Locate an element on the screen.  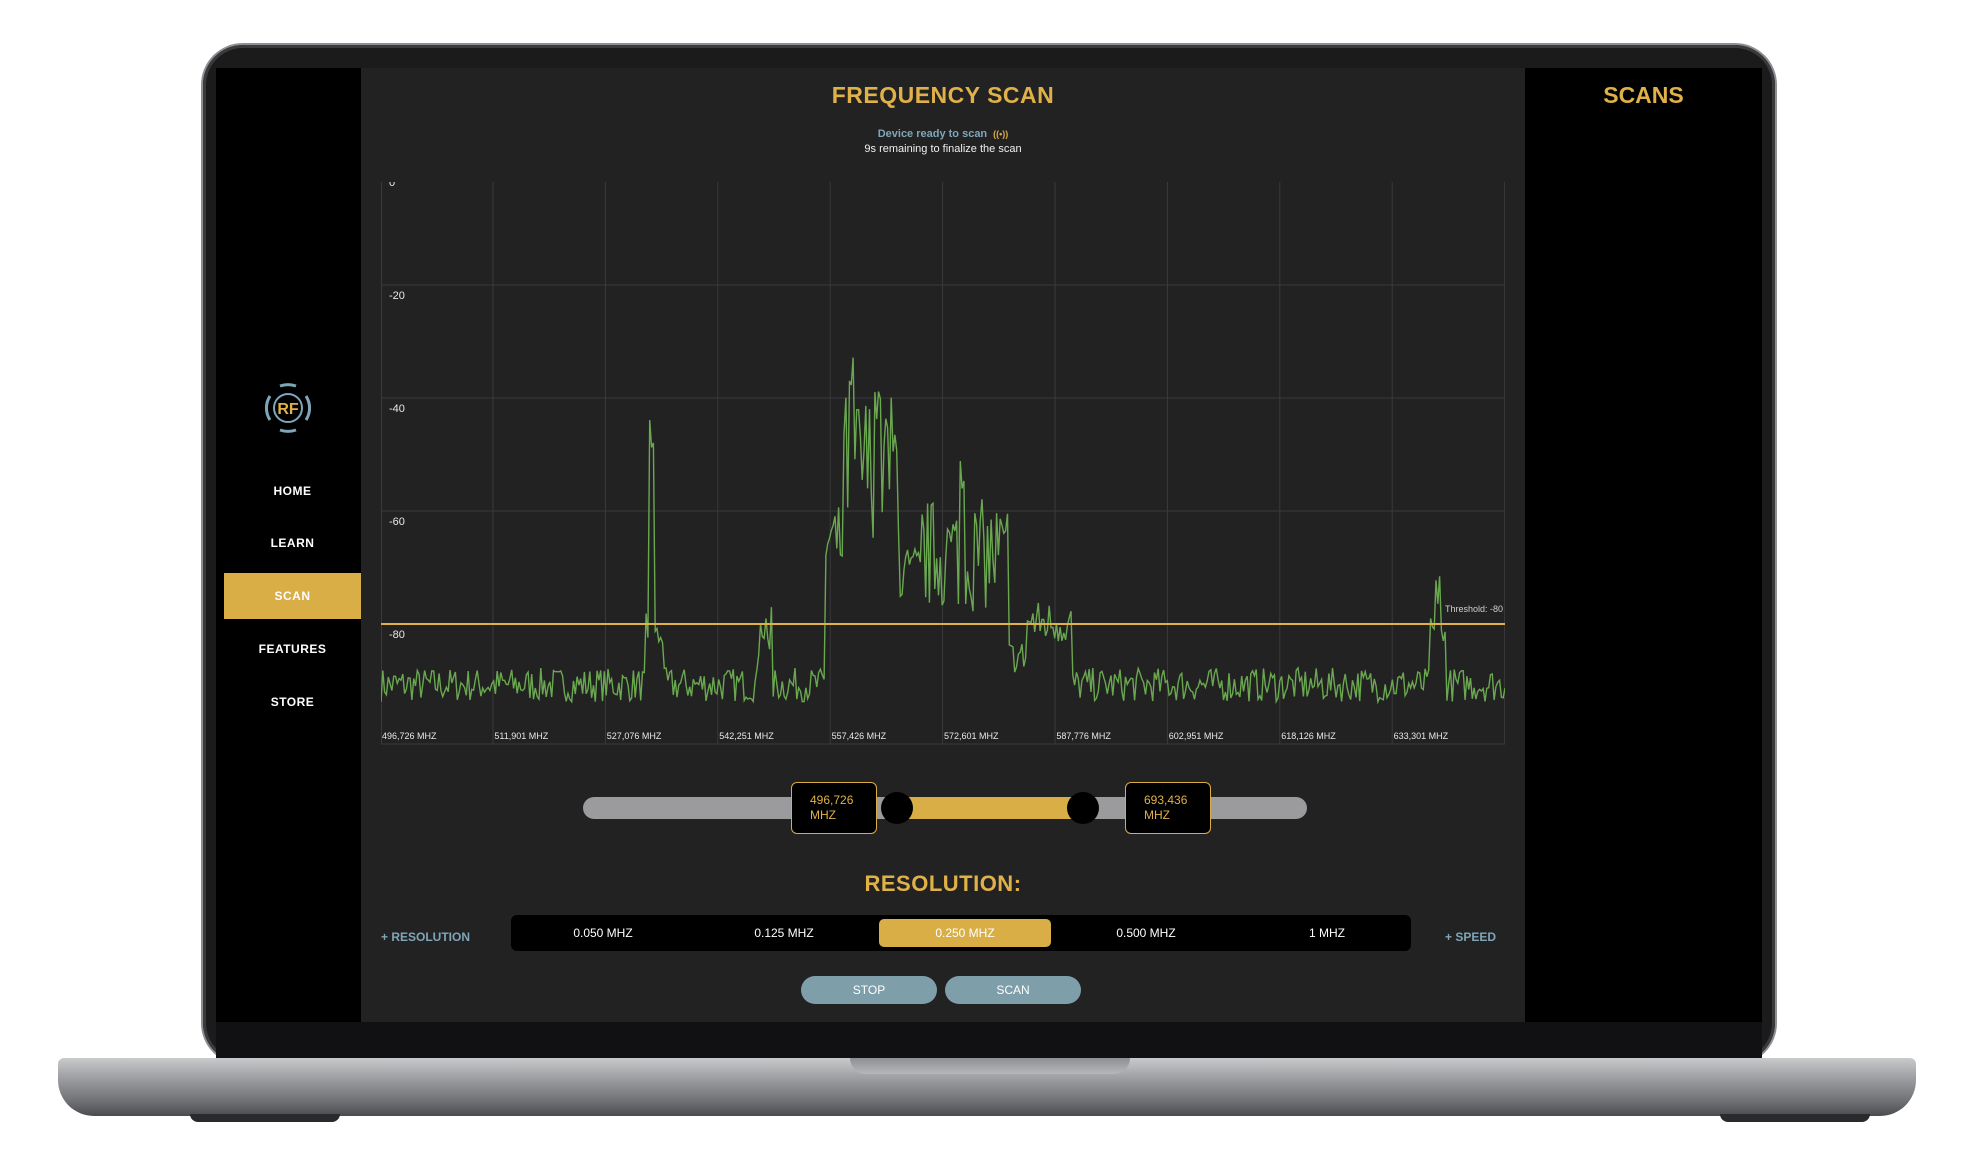
nav-item-learn: LEARN is located at coordinates (292, 543).